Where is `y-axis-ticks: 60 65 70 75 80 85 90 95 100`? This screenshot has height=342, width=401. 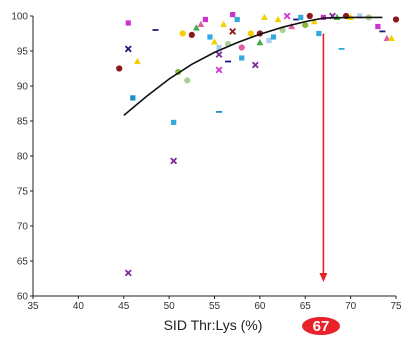 y-axis-ticks: 60 65 70 75 80 85 90 95 100 is located at coordinates (22, 157).